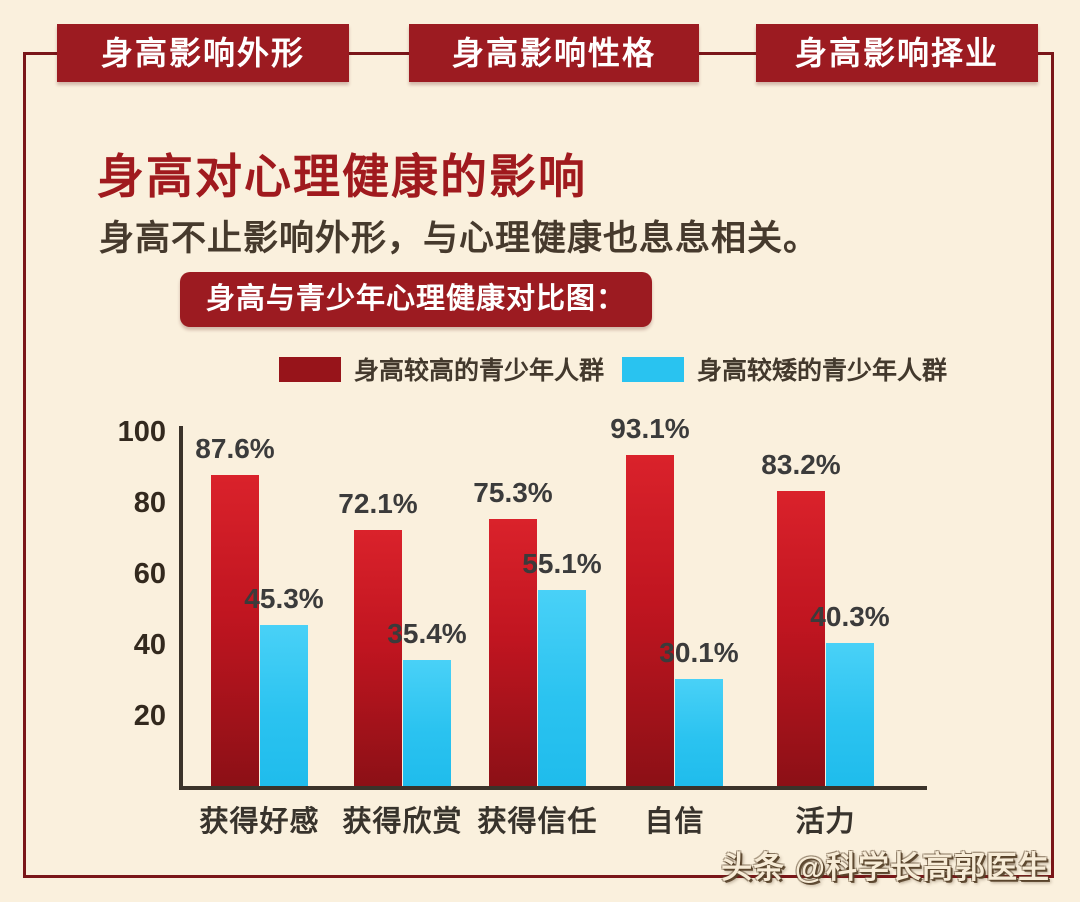  I want to click on bar-value-label: 83.2%, so click(801, 464).